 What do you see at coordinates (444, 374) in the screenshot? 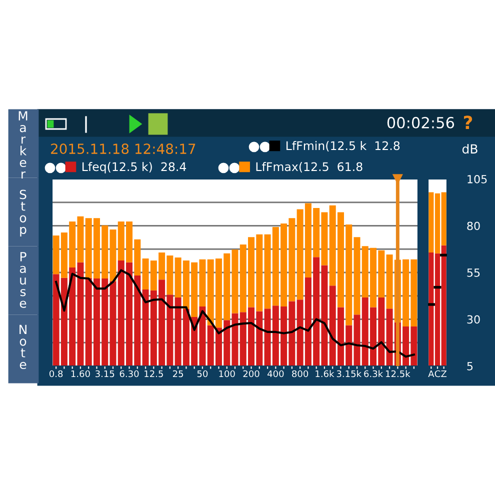
I see `x-tick-label: Z` at bounding box center [444, 374].